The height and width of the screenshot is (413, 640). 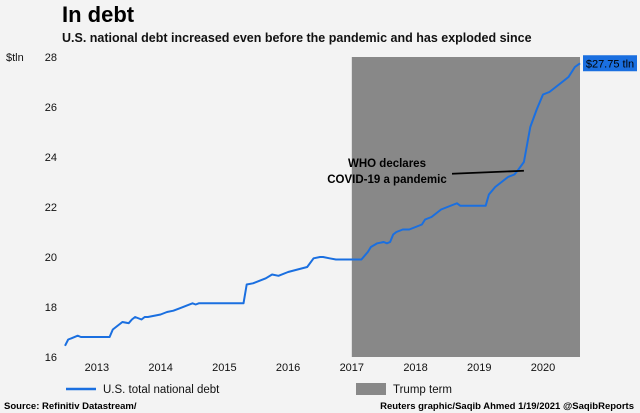 I want to click on end-label-text: $27.75 tln, so click(x=610, y=64).